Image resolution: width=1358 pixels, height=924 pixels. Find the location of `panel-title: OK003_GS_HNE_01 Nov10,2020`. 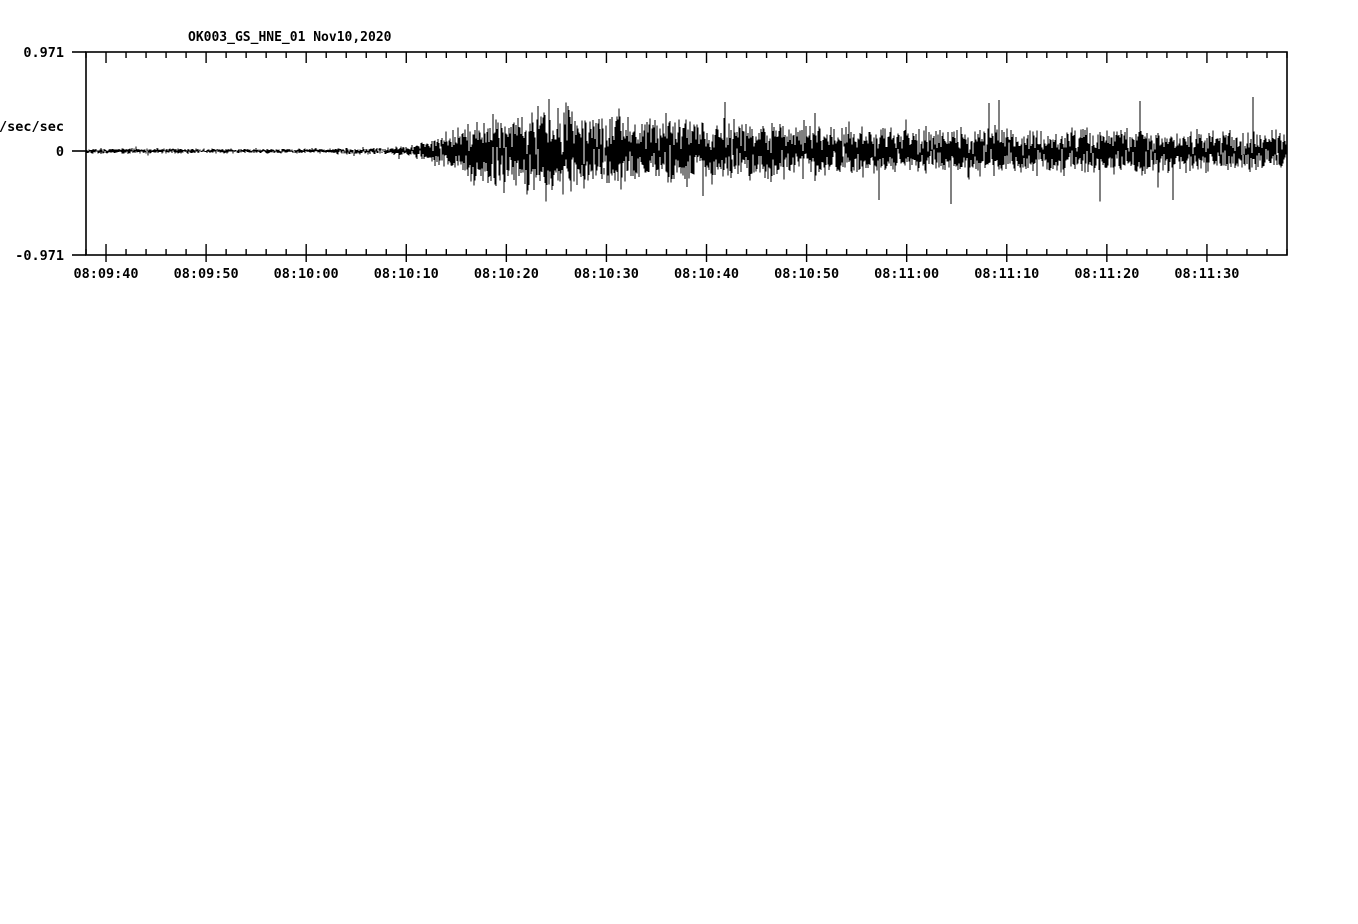

panel-title: OK003_GS_HNE_01 Nov10,2020 is located at coordinates (290, 37).